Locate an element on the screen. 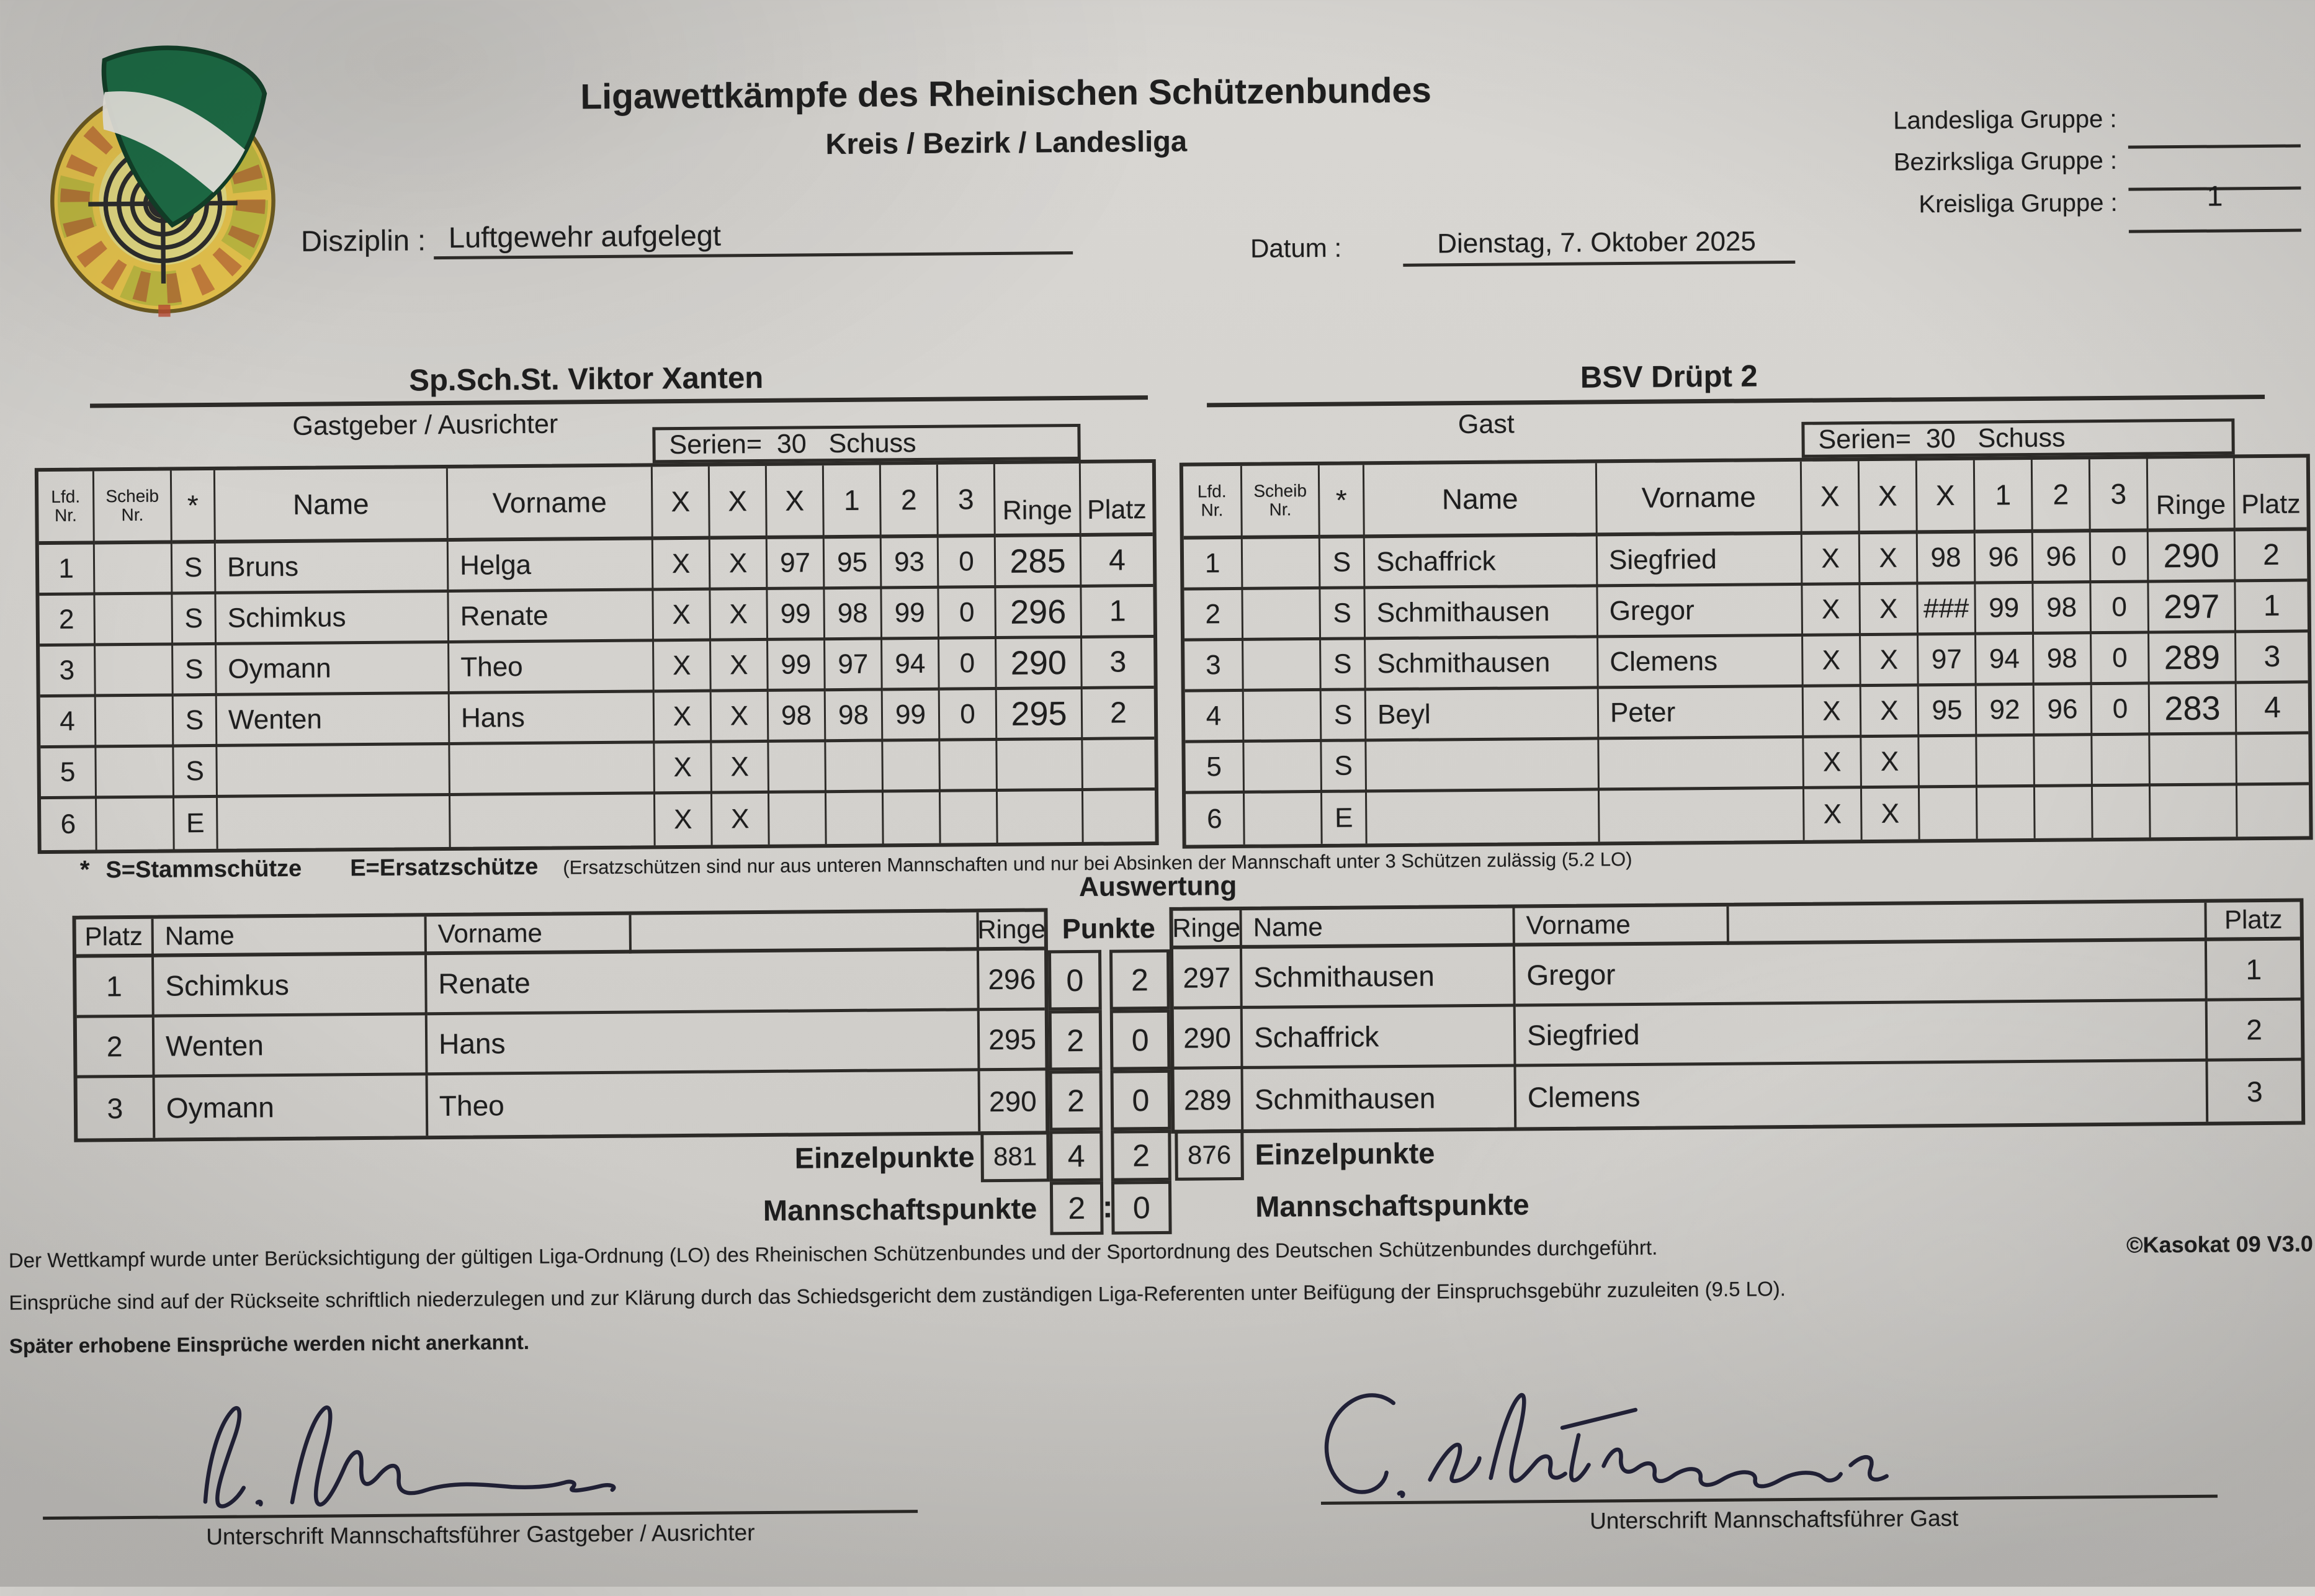  home-cell-ringe: 290 is located at coordinates (1039, 664).